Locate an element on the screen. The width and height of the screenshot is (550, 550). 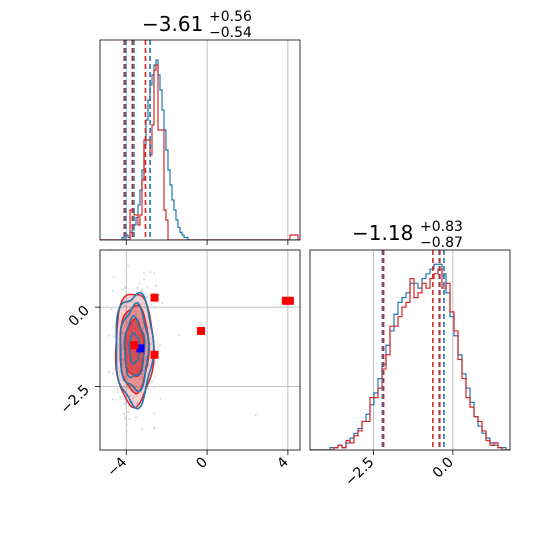
hist2-series-b is located at coordinates (410, 359).